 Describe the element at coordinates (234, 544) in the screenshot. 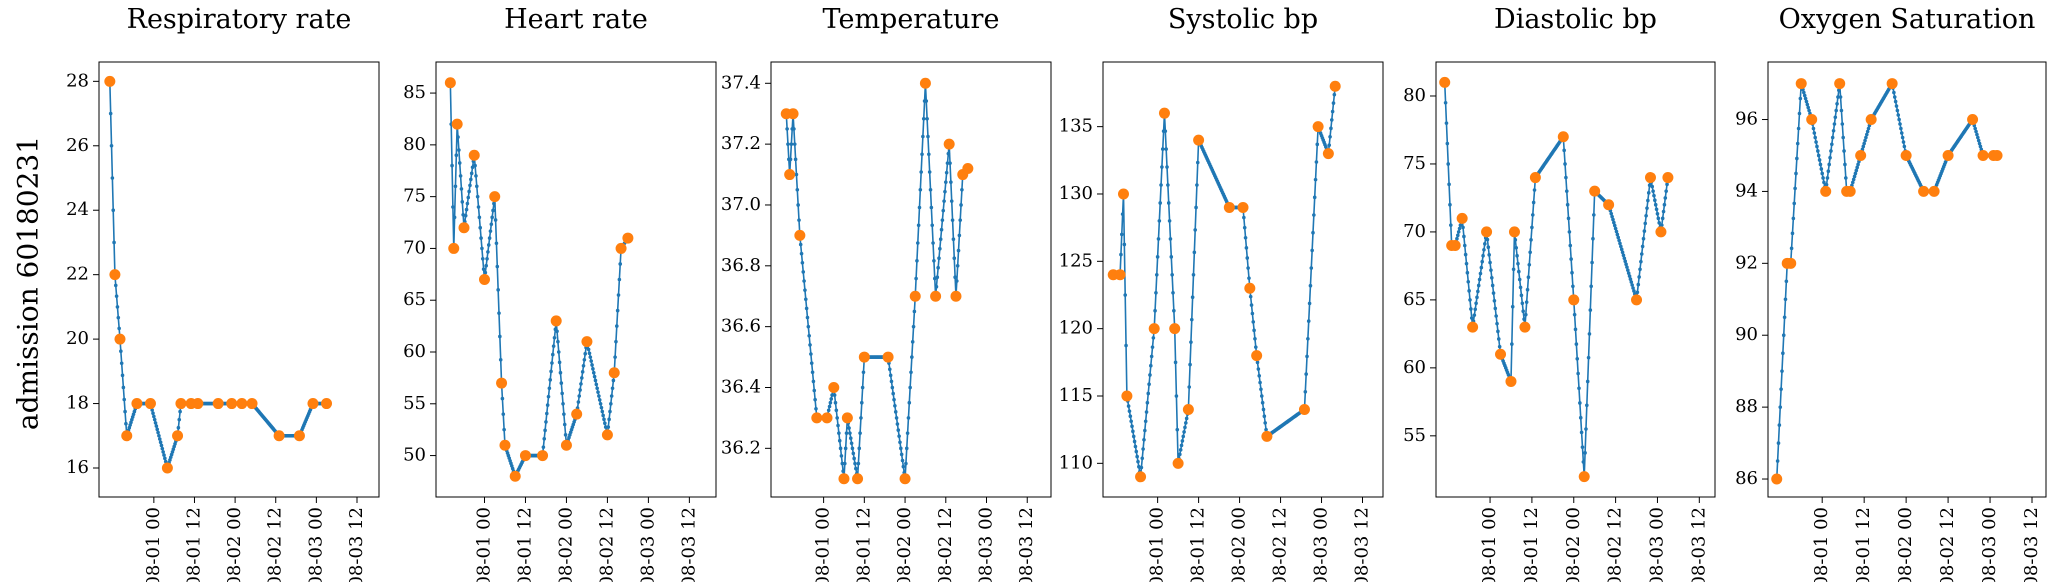

I see `x-tick-label: 08-02 00` at that location.